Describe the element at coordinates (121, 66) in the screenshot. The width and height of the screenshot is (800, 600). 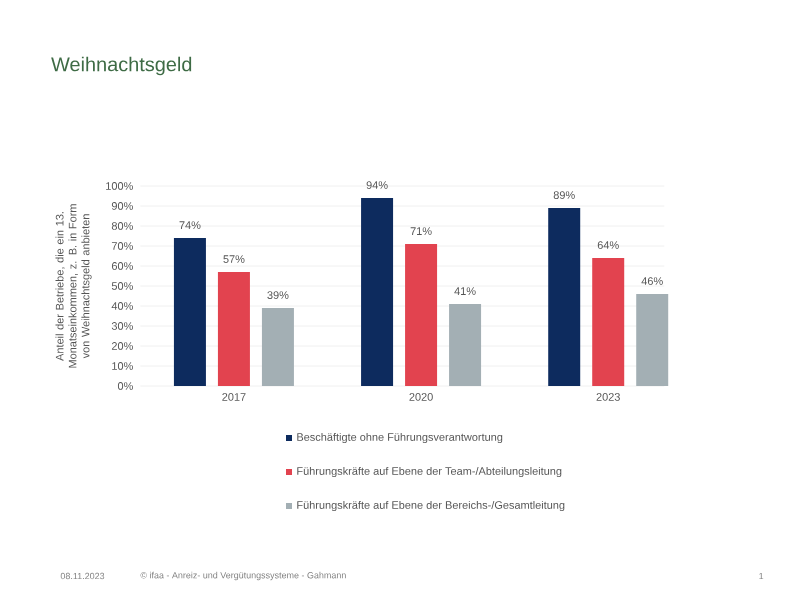
I see `chart-title: Weihnachtsgeld` at that location.